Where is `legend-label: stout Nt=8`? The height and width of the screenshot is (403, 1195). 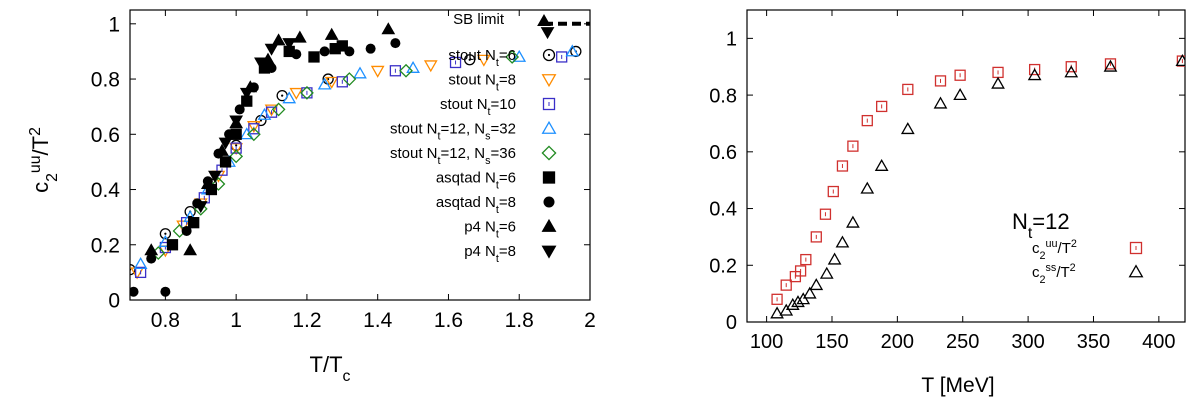 legend-label: stout Nt=8 is located at coordinates (482, 83).